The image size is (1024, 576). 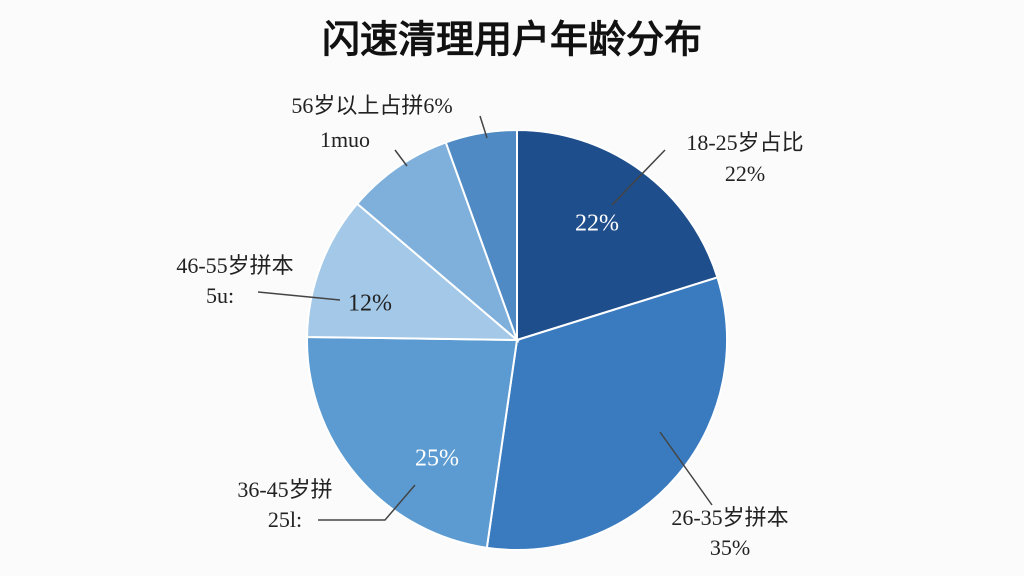 I want to click on slice-sublabel: 5u:, so click(x=220, y=295).